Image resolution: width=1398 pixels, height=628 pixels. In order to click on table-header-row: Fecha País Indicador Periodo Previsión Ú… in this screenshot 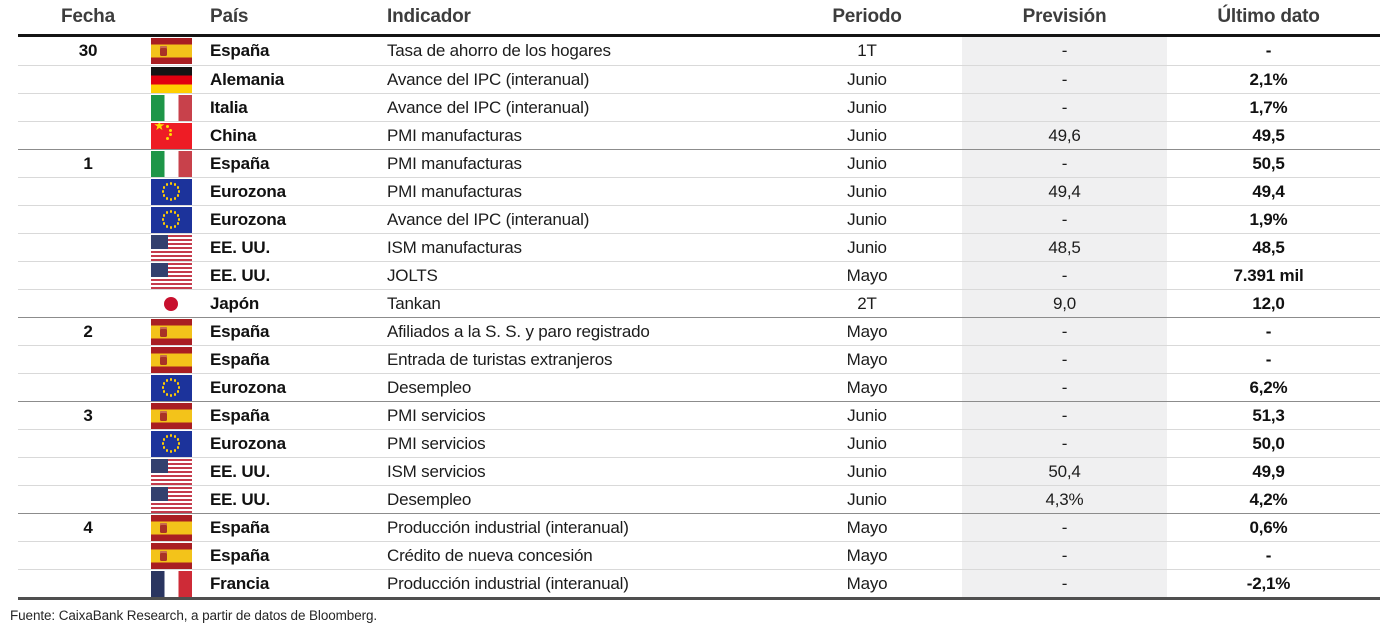, I will do `click(699, 18)`.